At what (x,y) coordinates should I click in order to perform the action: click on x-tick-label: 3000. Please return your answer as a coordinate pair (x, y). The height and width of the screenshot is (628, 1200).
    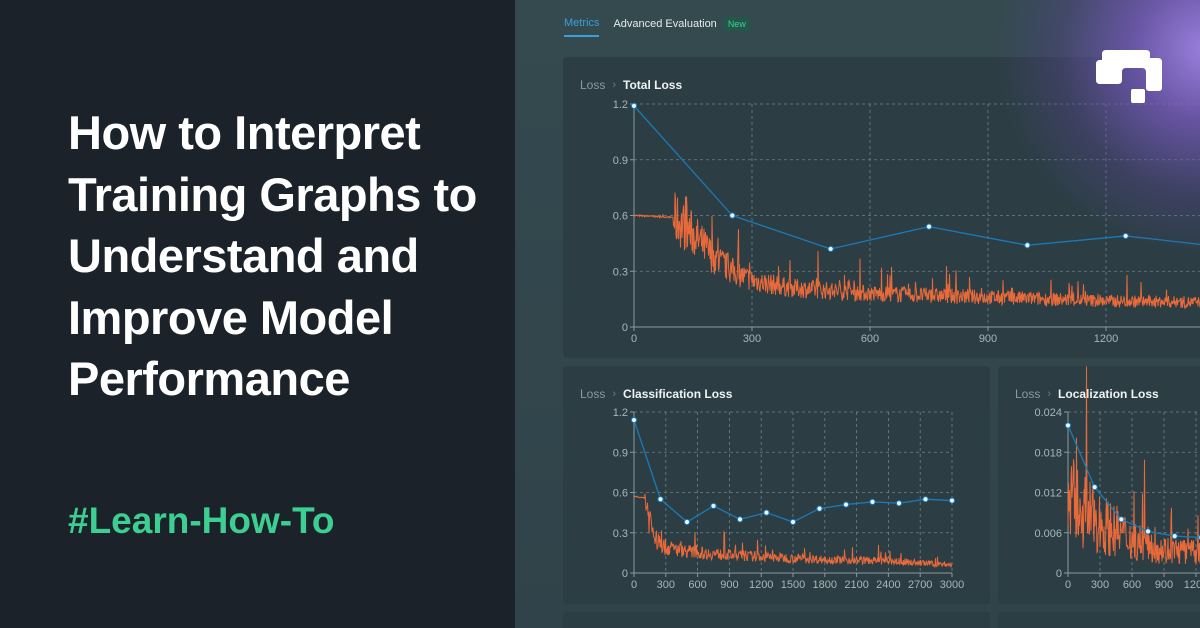
    Looking at the image, I should click on (952, 585).